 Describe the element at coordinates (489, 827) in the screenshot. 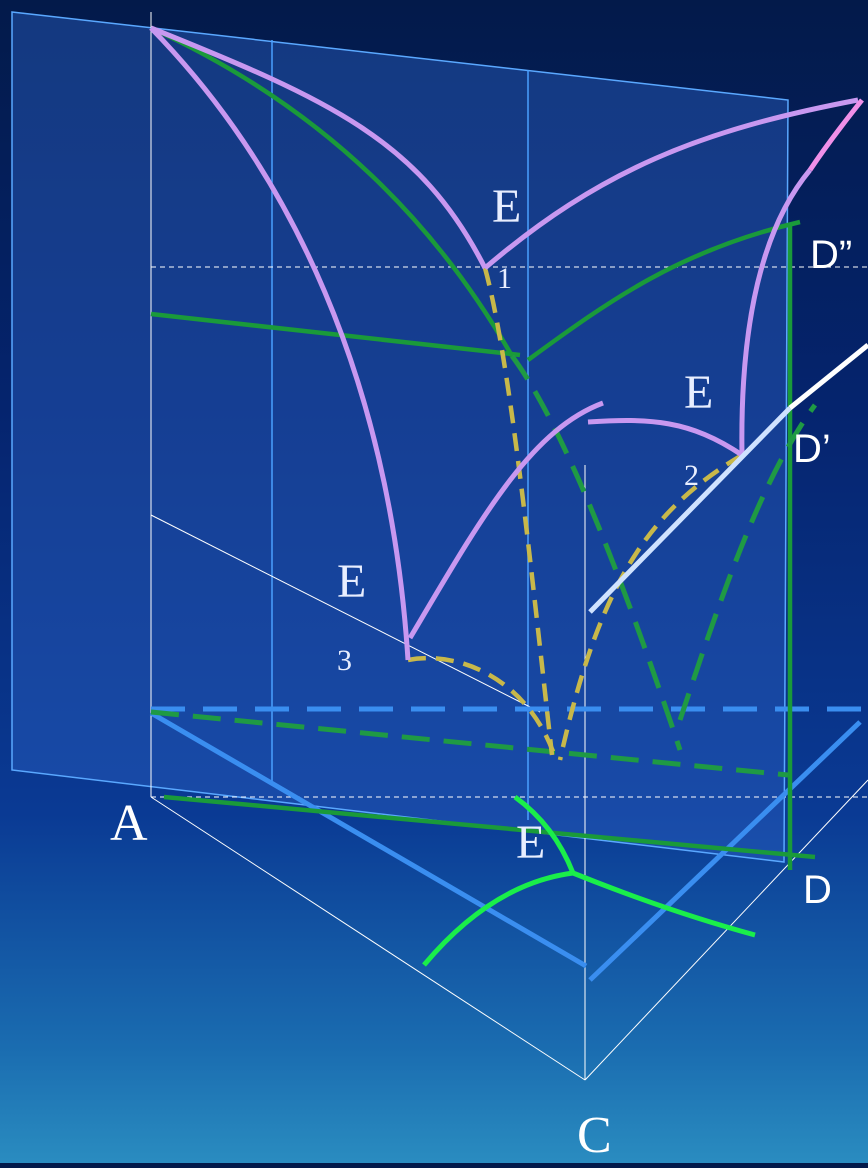

I see `green-line-bottom` at that location.